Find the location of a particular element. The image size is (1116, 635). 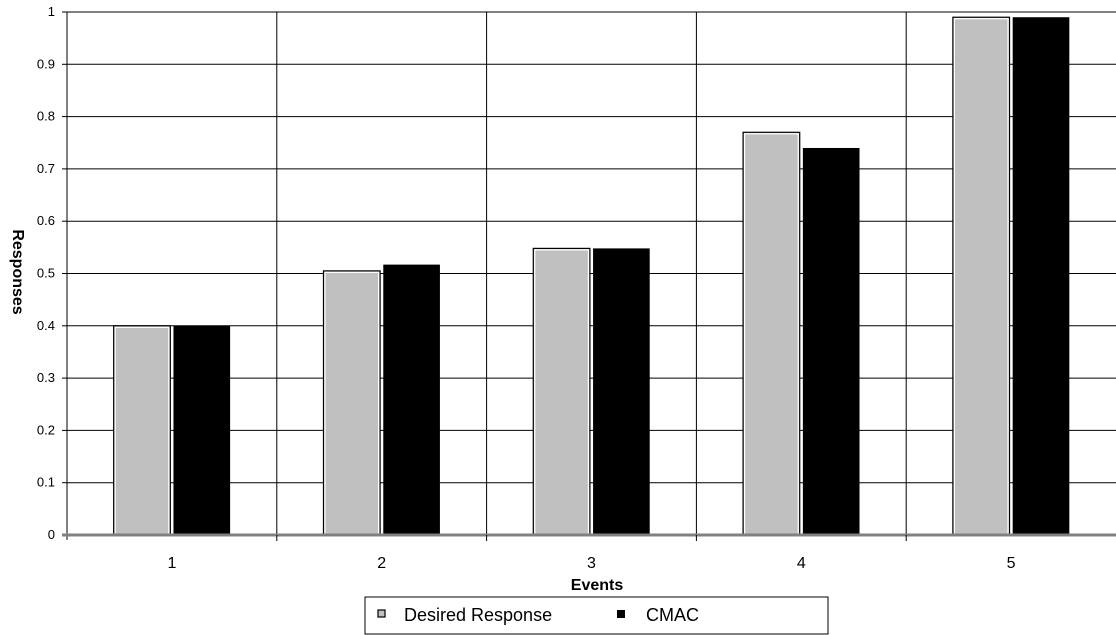

legend-frame is located at coordinates (596, 615).